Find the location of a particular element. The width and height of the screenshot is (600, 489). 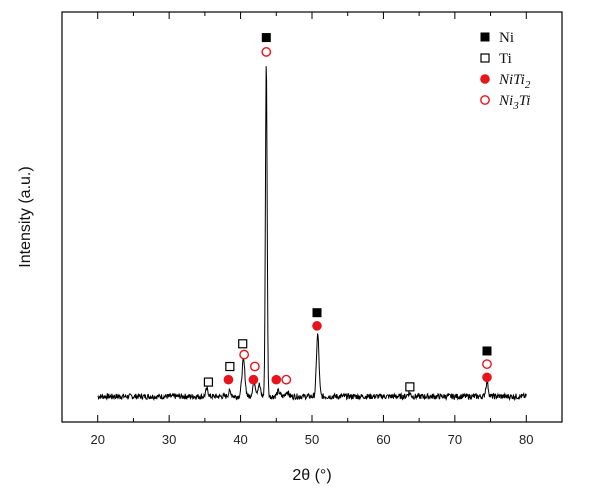

legend-label-ti: Ti is located at coordinates (505, 59).